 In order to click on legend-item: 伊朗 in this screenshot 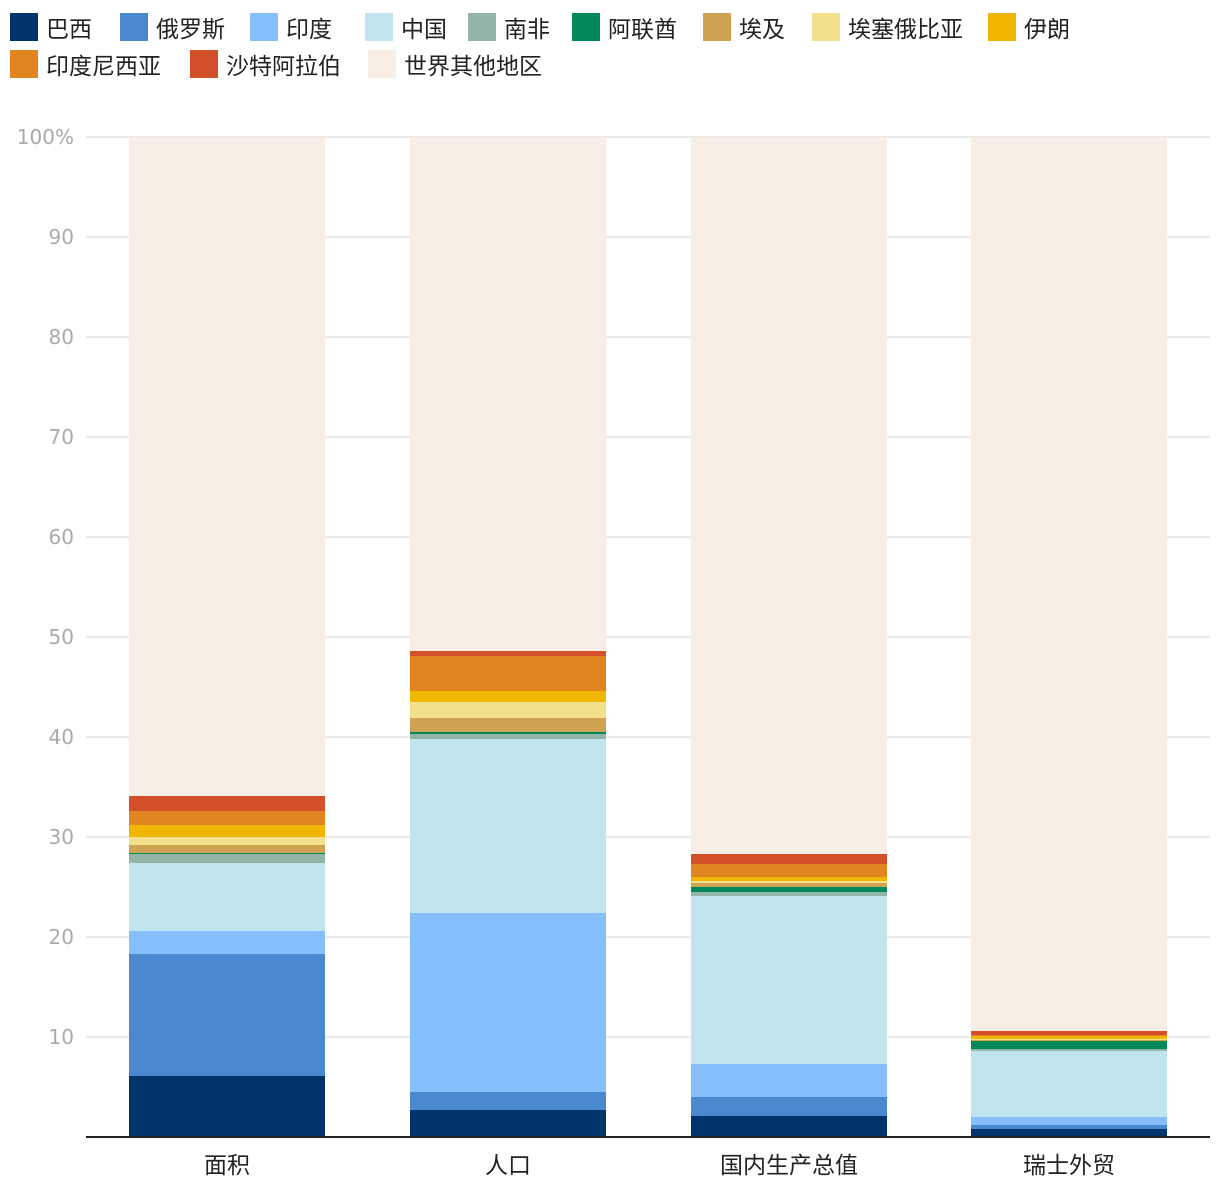, I will do `click(1029, 27)`.